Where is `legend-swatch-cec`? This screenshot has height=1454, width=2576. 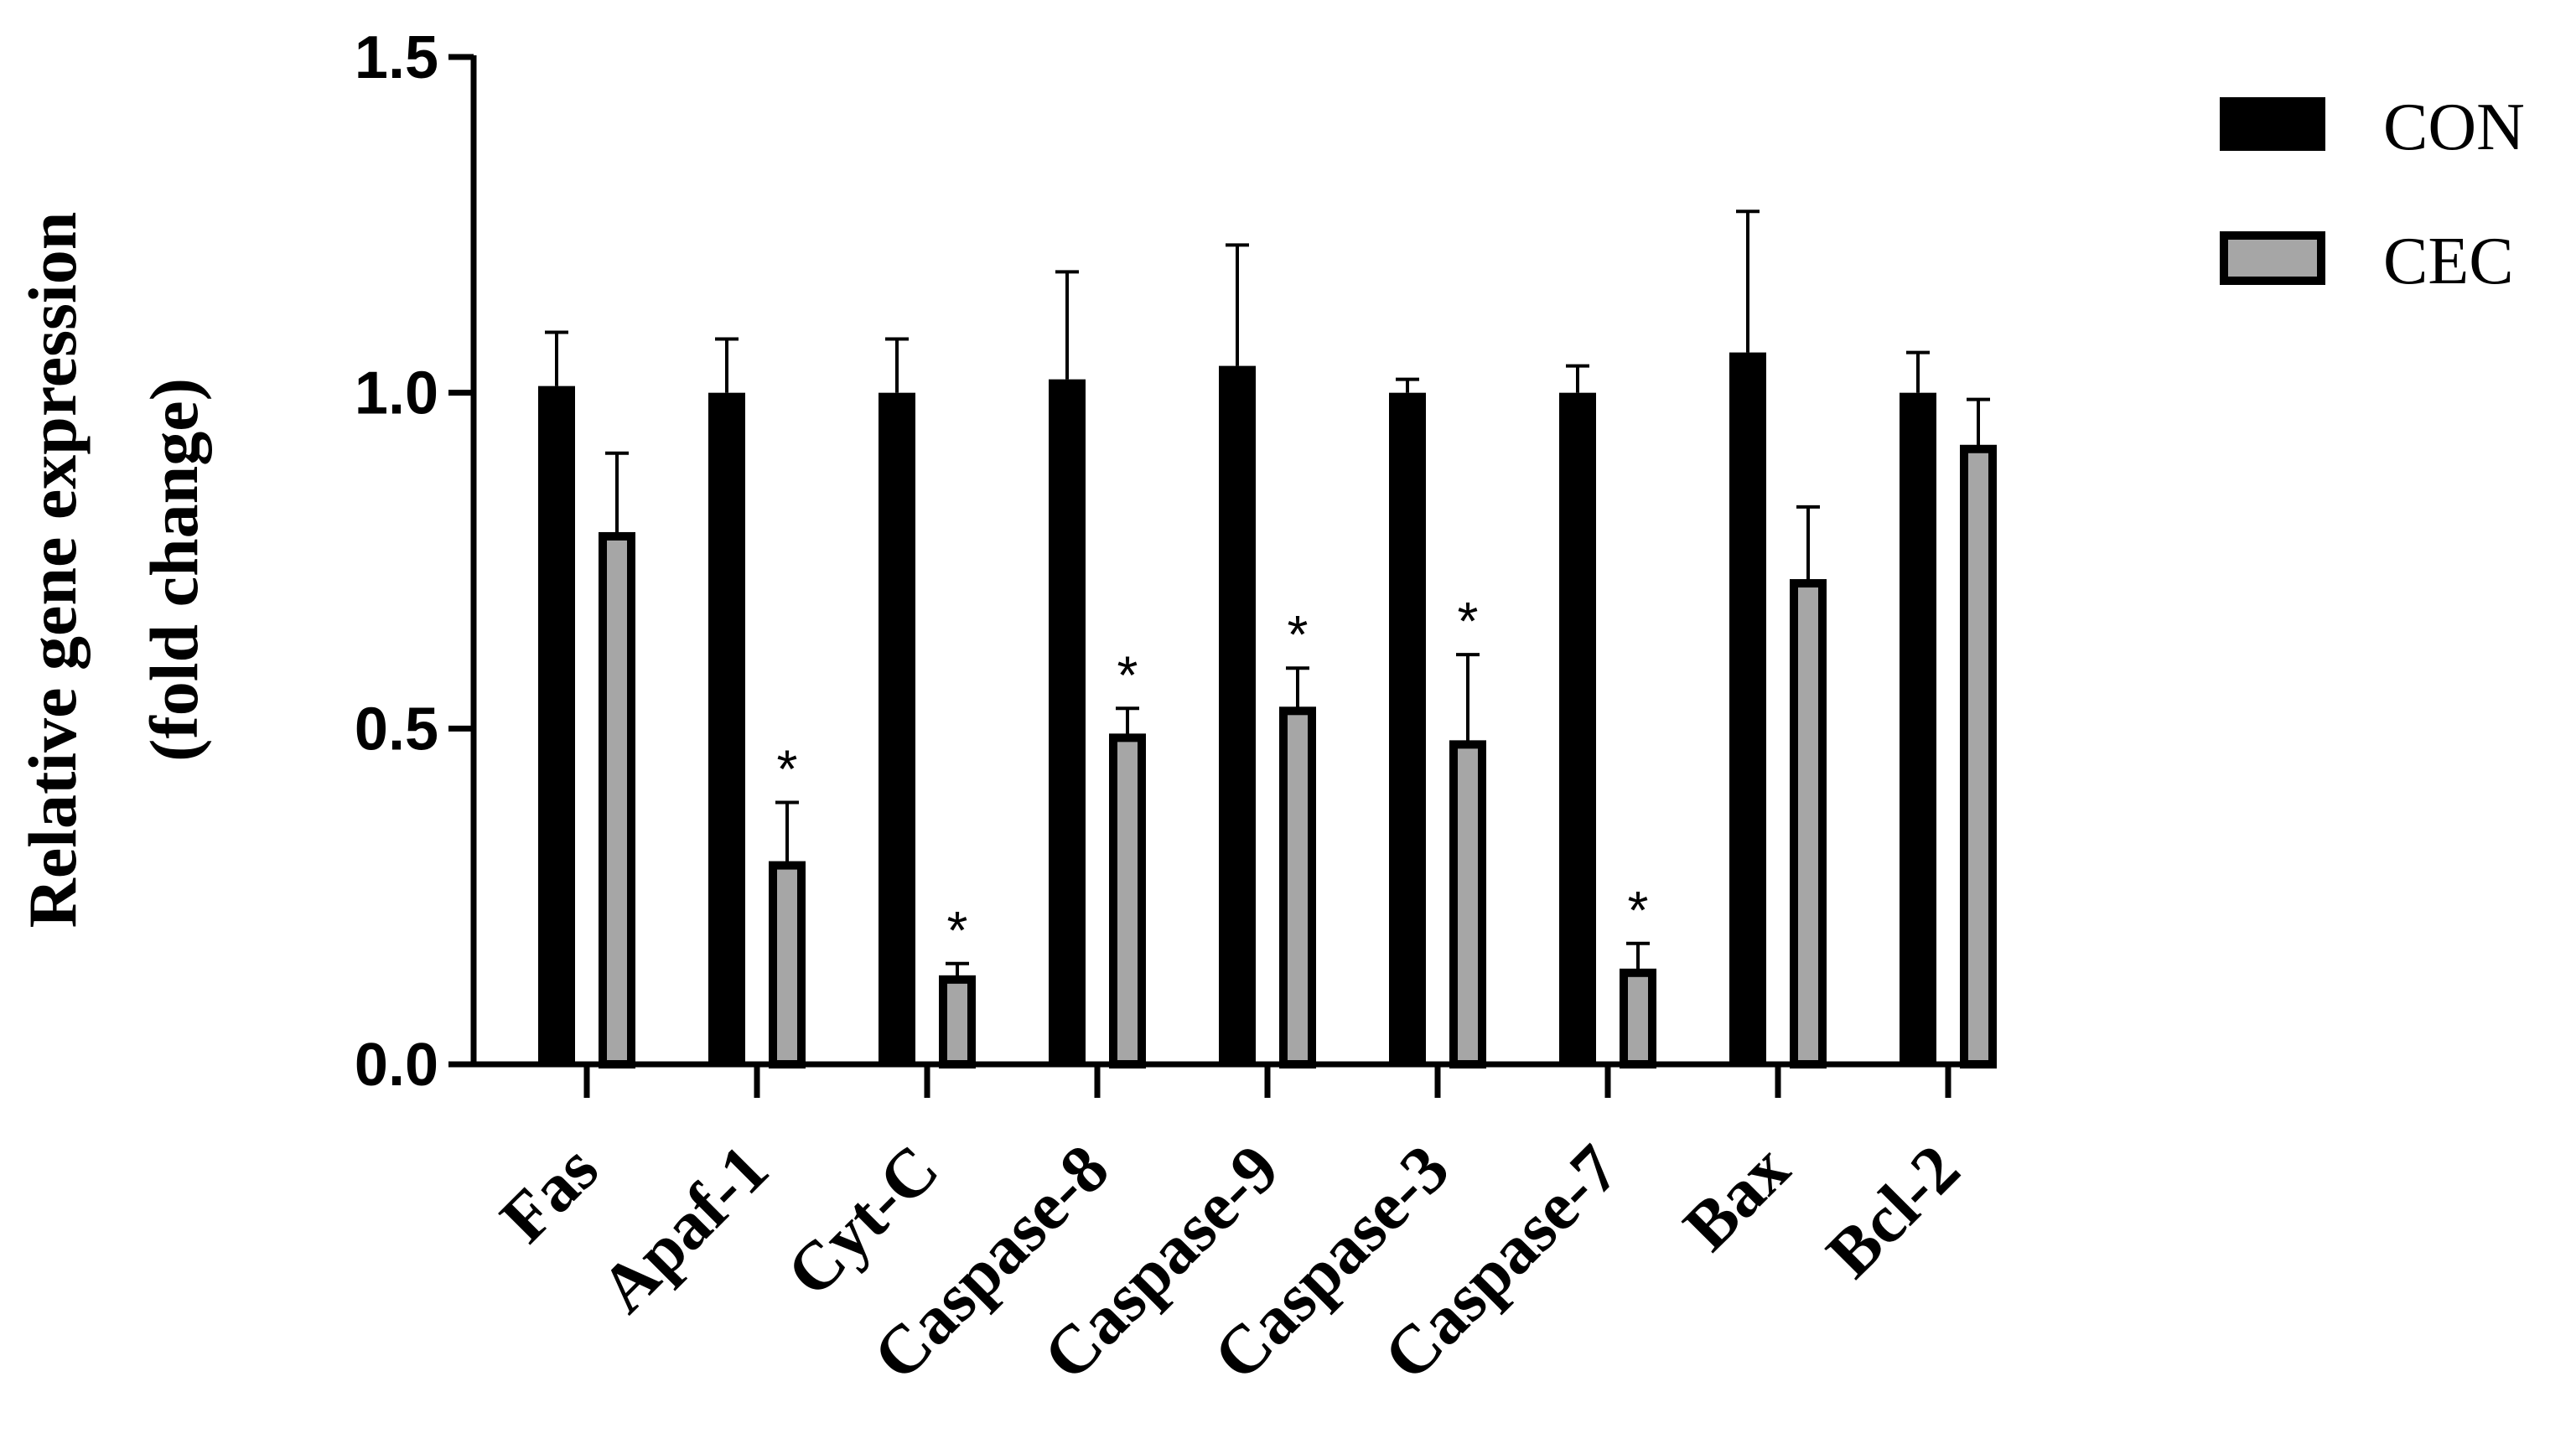
legend-swatch-cec is located at coordinates (2272, 258).